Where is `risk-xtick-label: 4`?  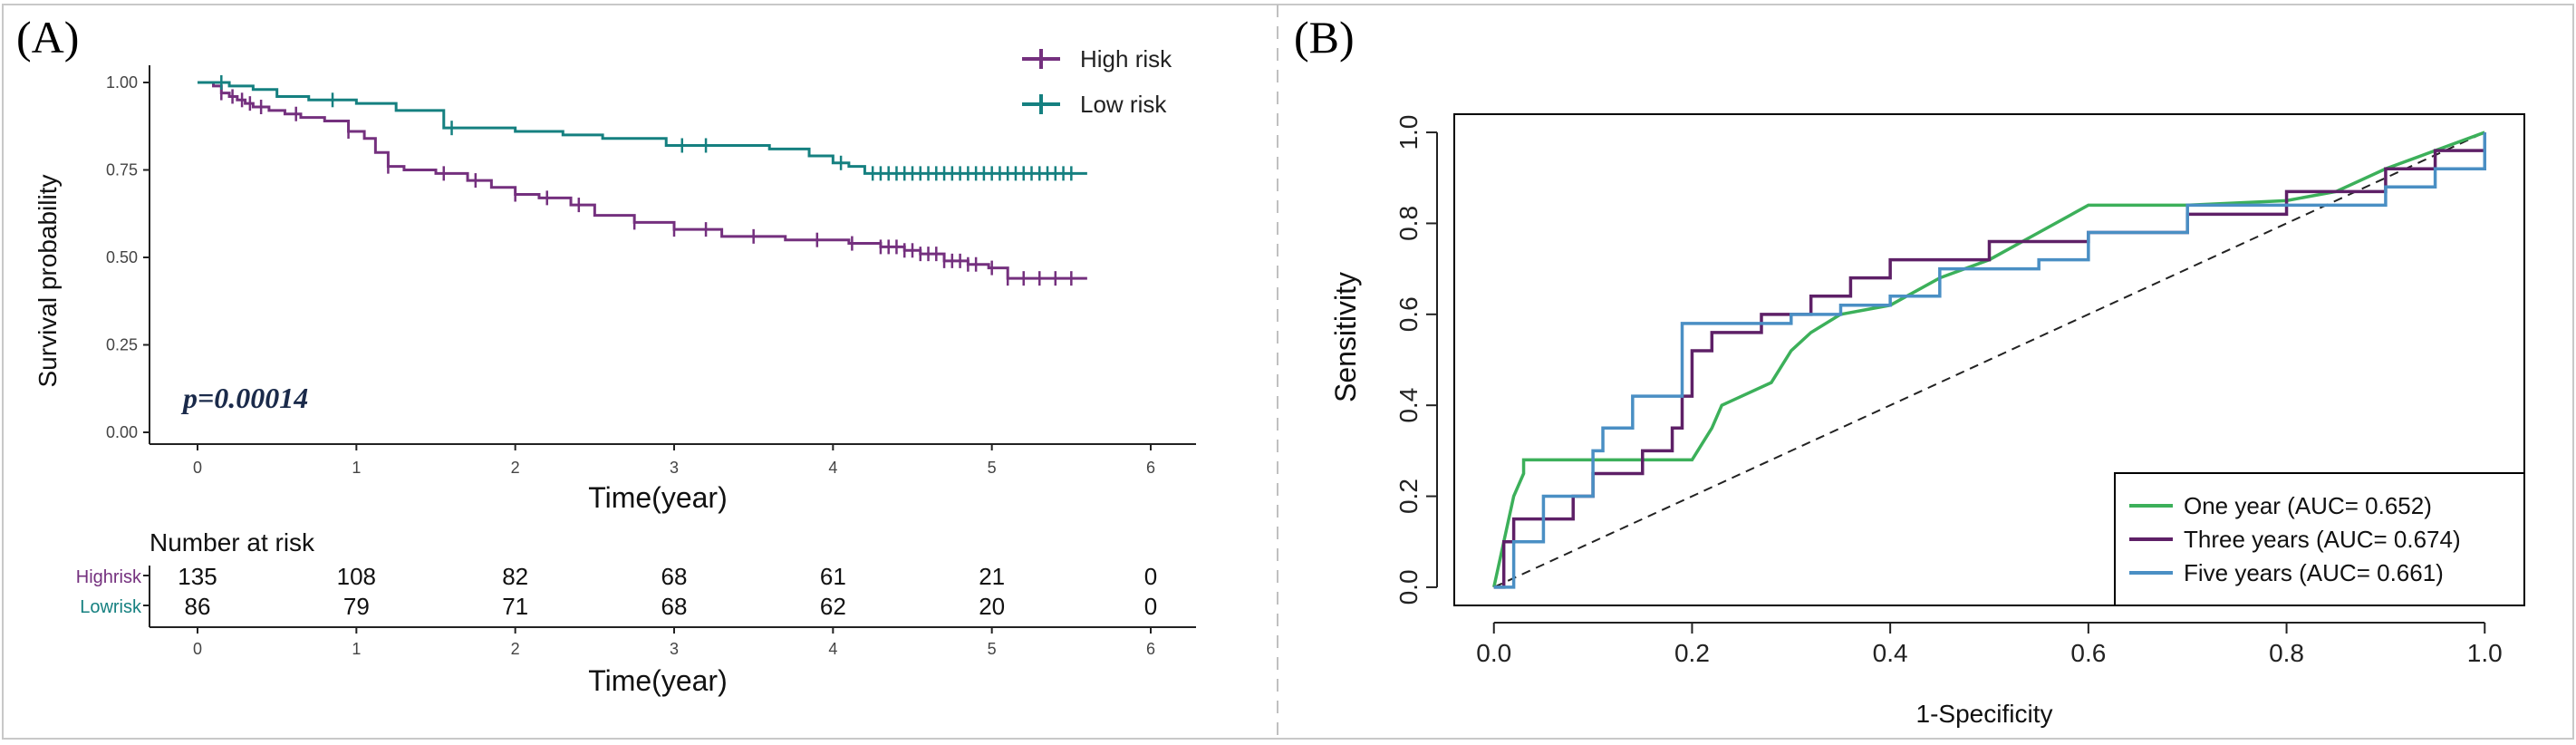
risk-xtick-label: 4 is located at coordinates (832, 649).